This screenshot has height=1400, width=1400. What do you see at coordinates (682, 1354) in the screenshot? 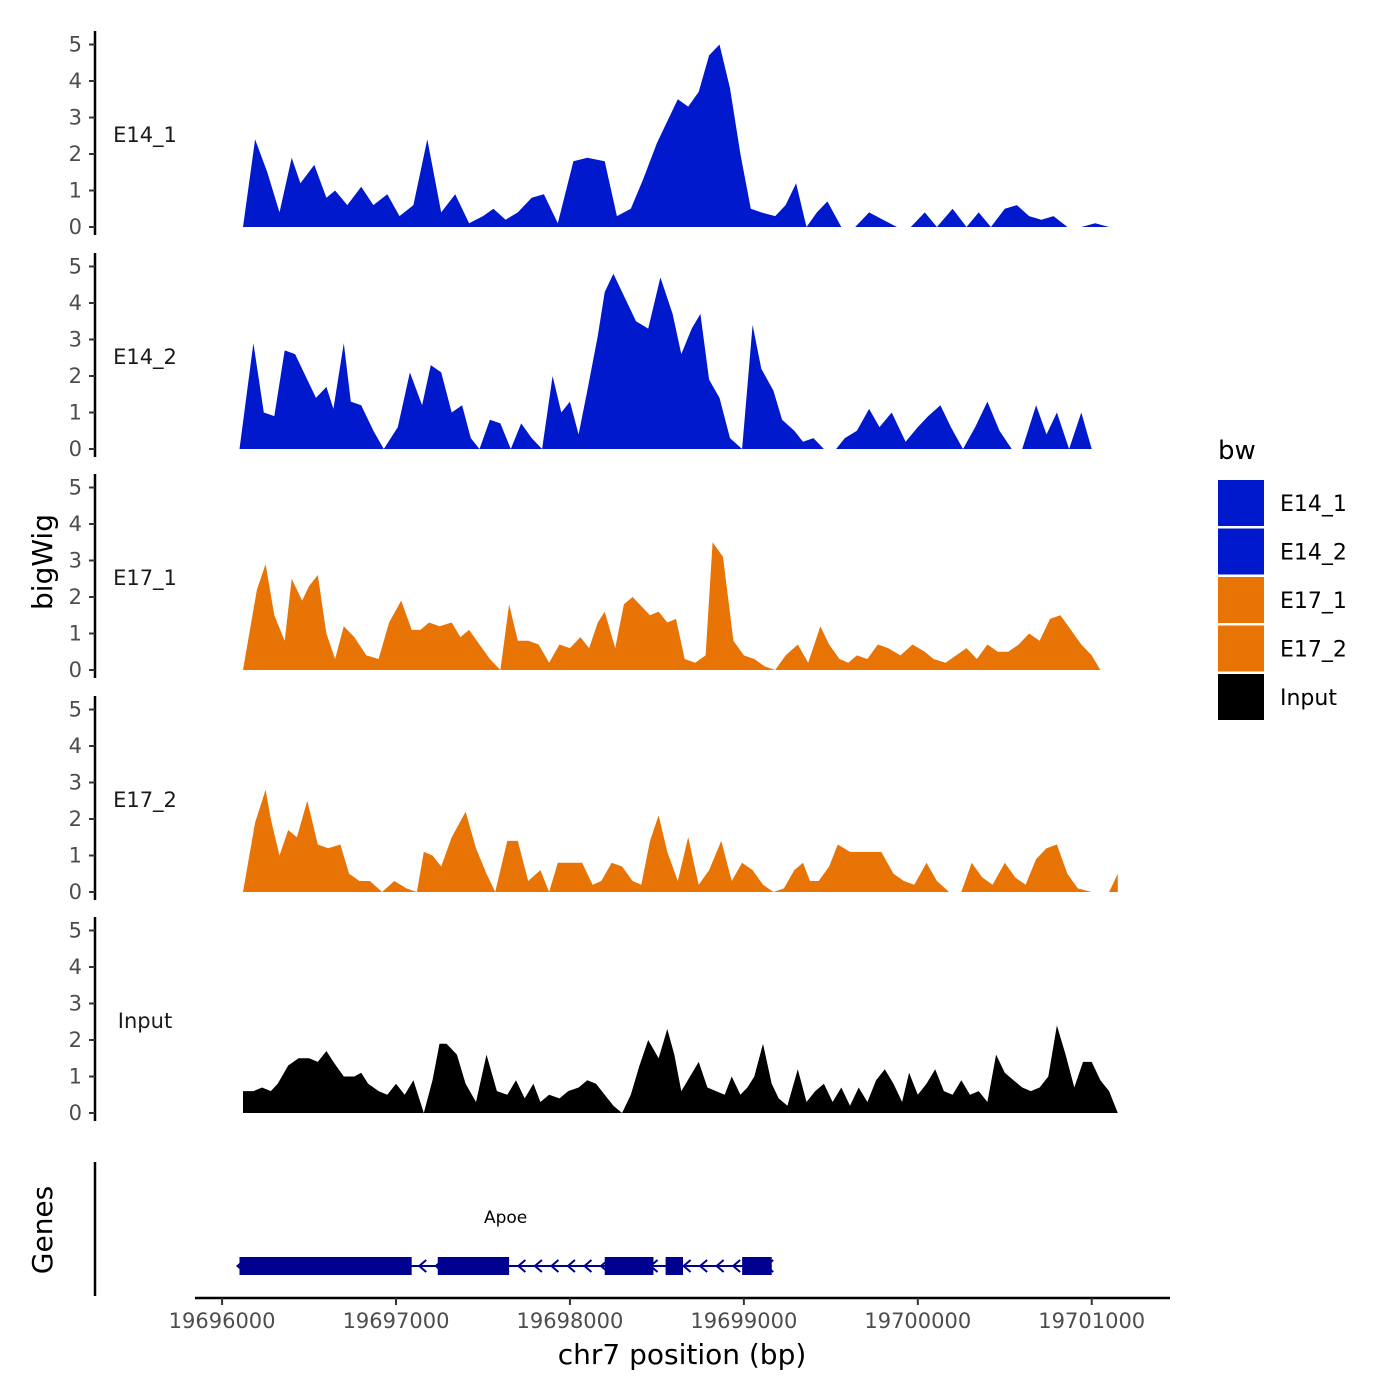
I see `x-axis-title: chr7 position (bp)` at bounding box center [682, 1354].